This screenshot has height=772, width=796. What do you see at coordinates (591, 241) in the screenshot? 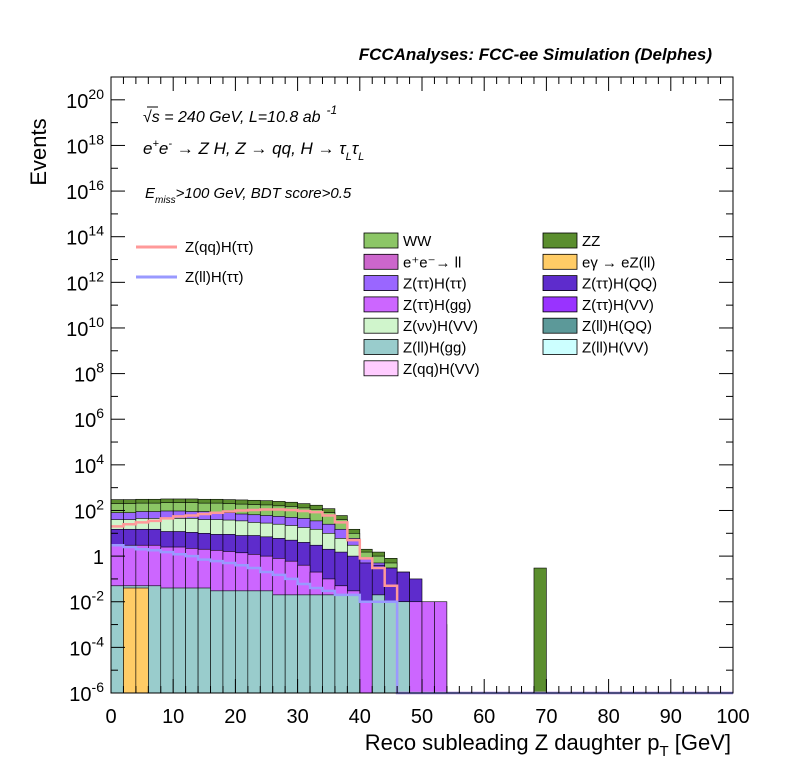
I see `legend-right-label: ZZ` at bounding box center [591, 241].